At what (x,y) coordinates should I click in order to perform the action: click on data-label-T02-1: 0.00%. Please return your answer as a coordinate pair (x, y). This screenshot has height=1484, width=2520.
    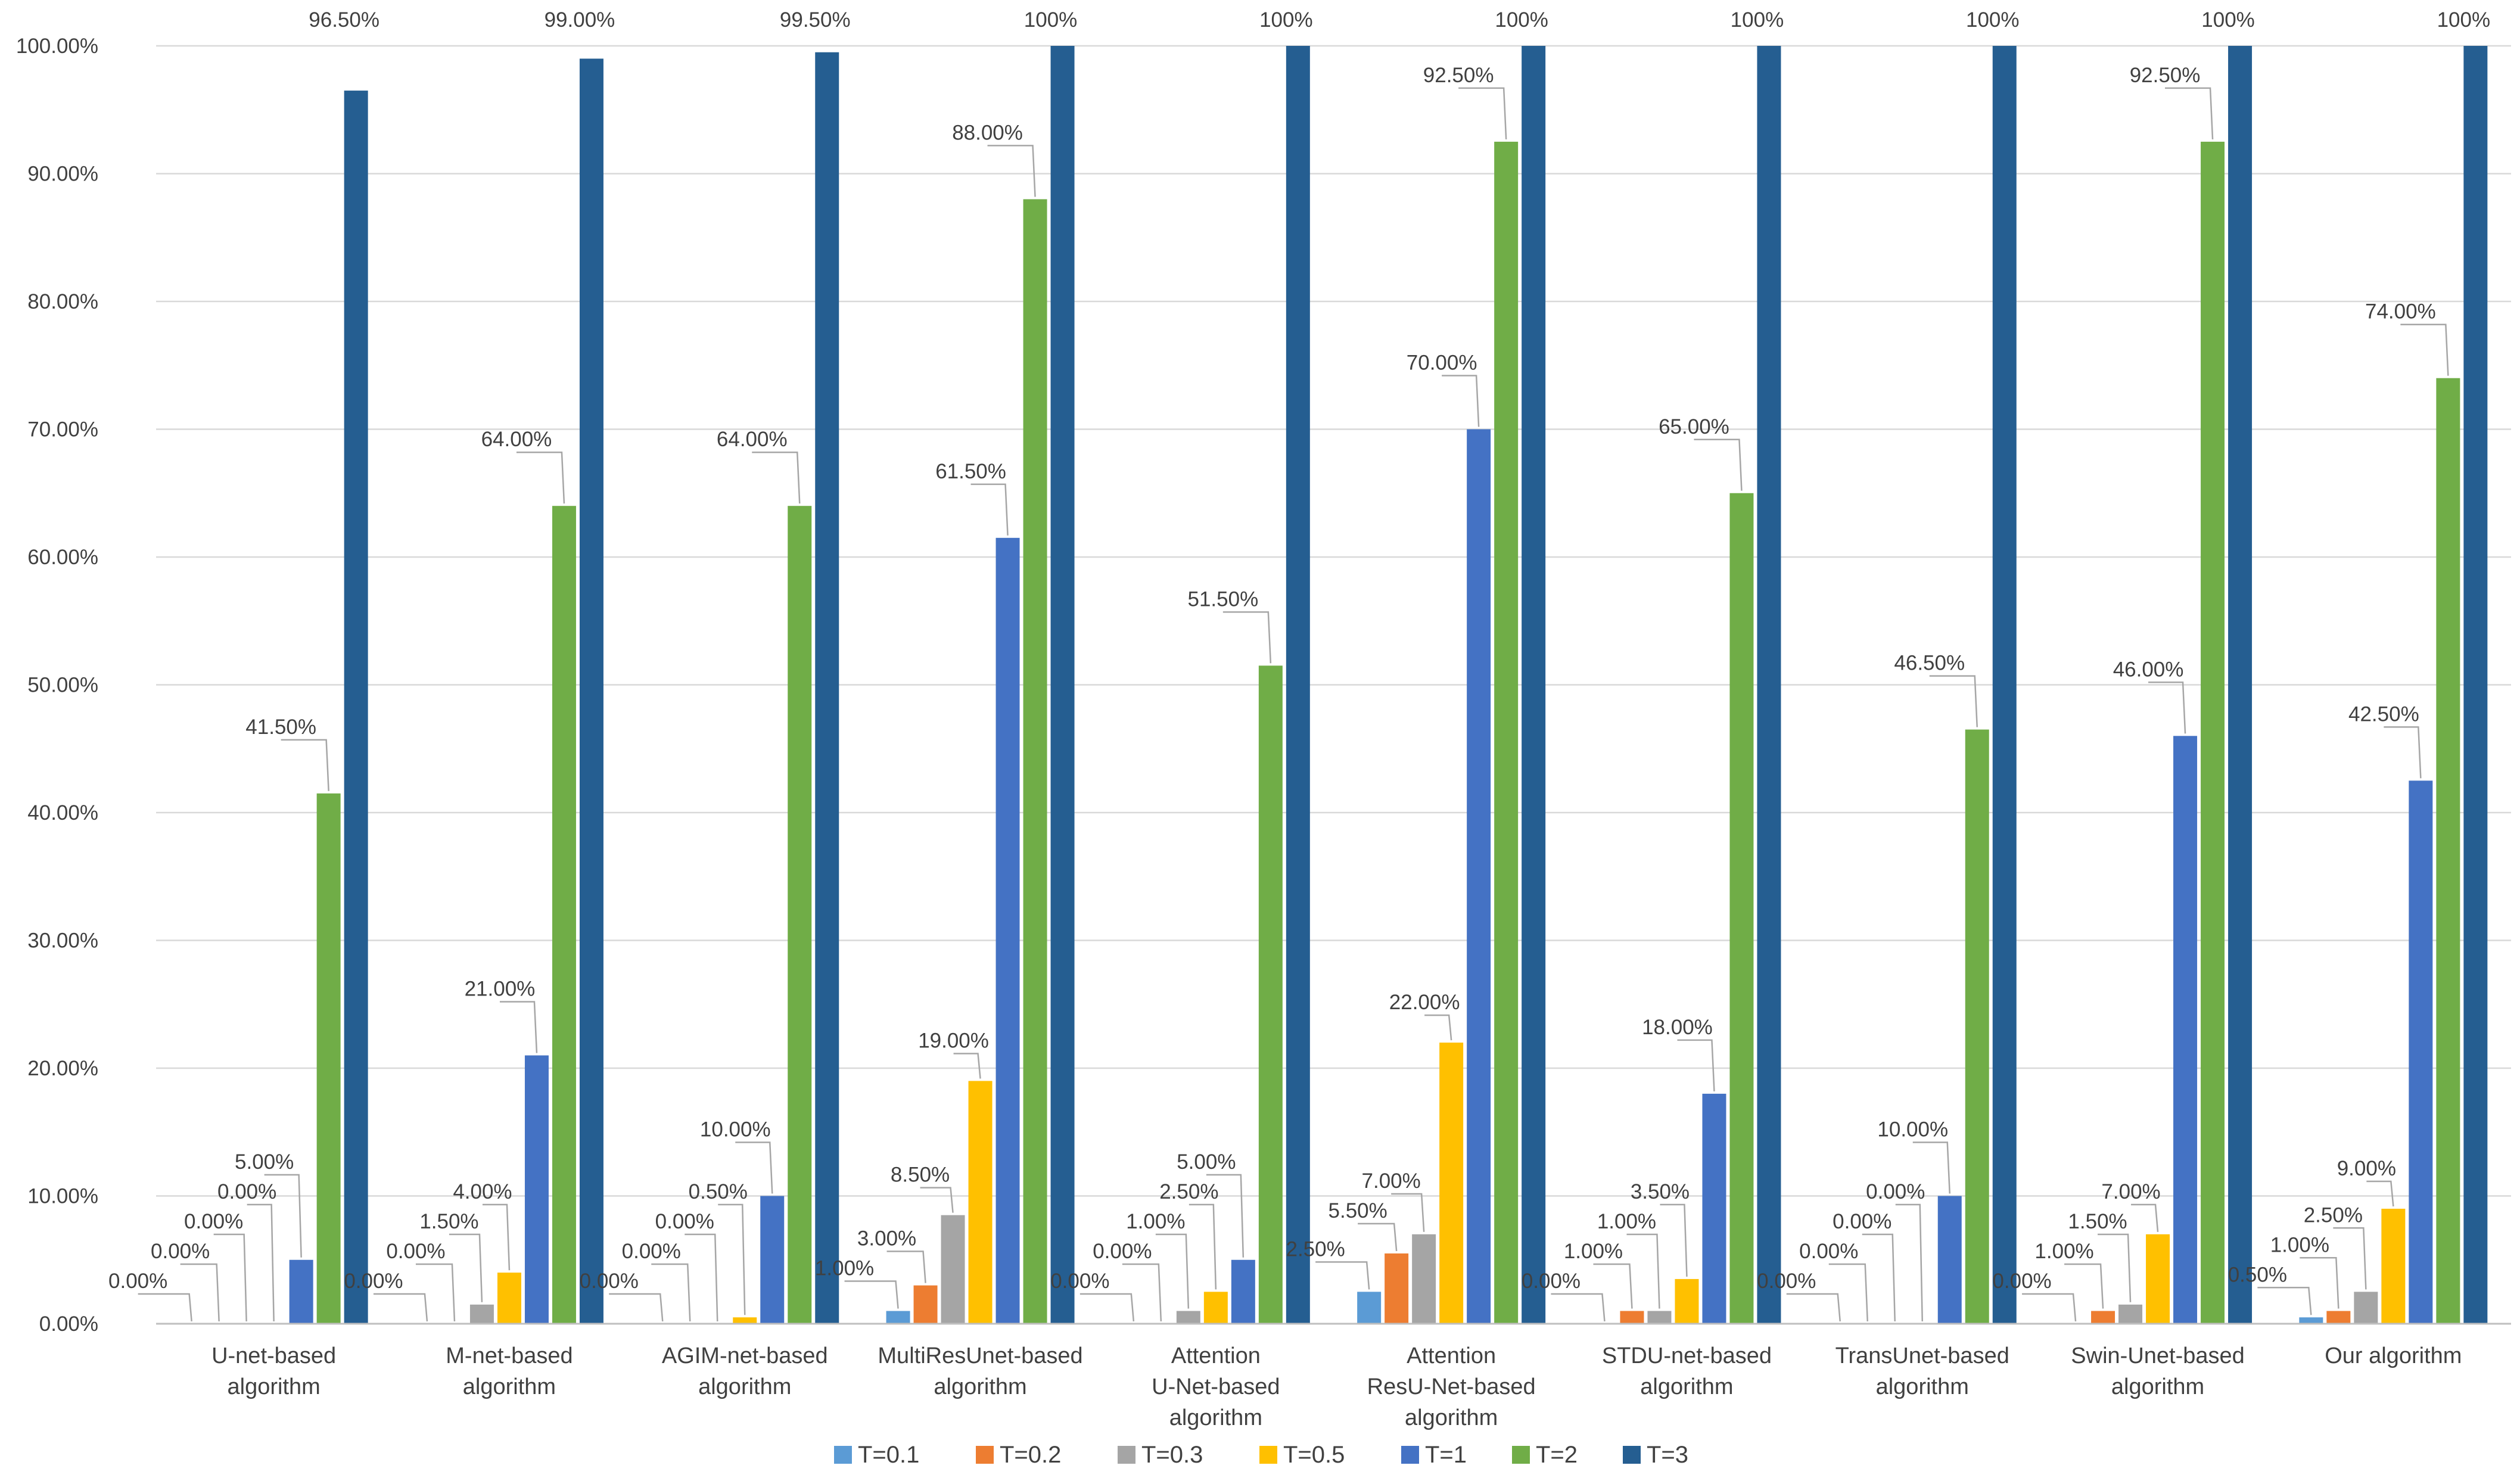
    Looking at the image, I should click on (415, 1251).